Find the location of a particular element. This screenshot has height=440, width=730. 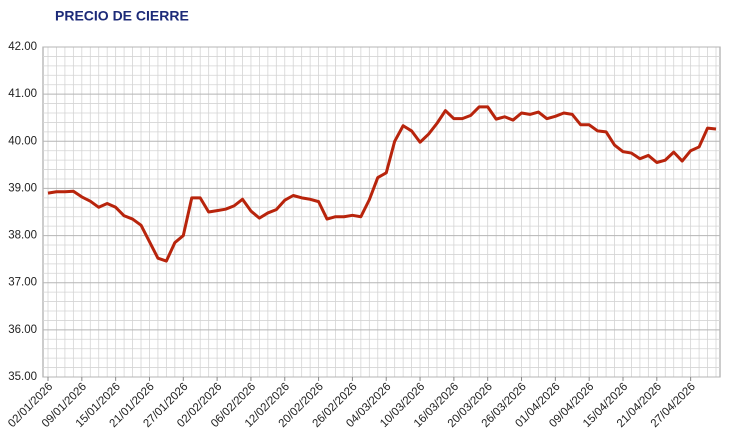

y-tick-label: 42.00 is located at coordinates (22, 47).